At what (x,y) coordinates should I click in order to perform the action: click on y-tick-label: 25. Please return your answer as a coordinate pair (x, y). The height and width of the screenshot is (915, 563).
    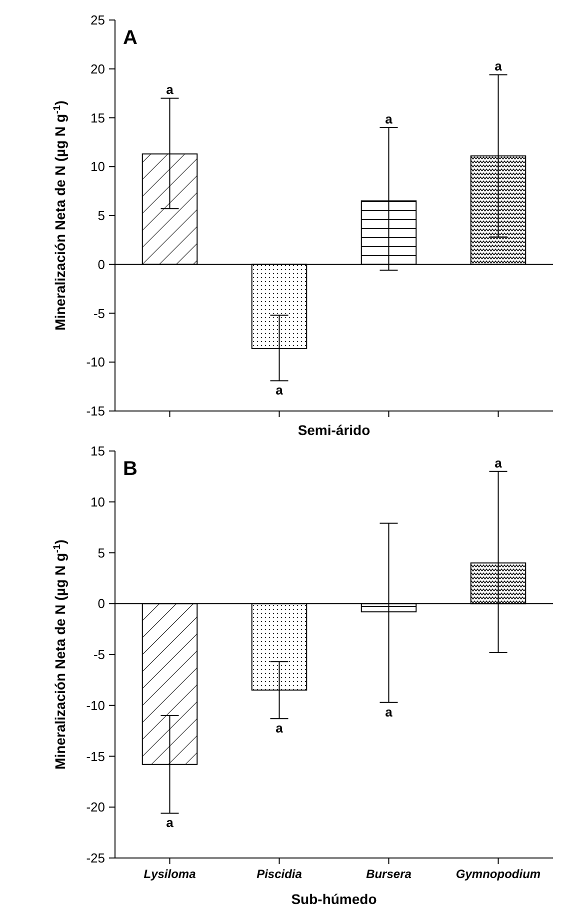
    Looking at the image, I should click on (97, 20).